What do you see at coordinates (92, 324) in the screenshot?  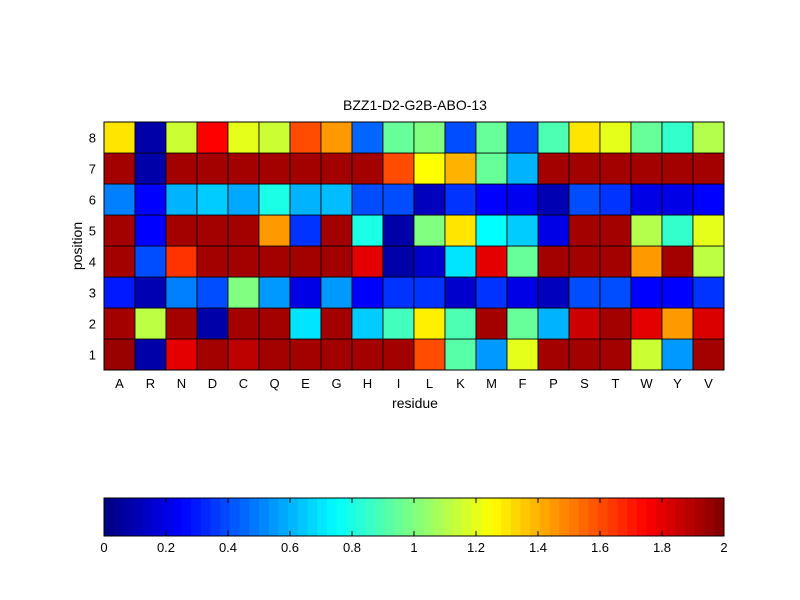 I see `y-tick-label: 2` at bounding box center [92, 324].